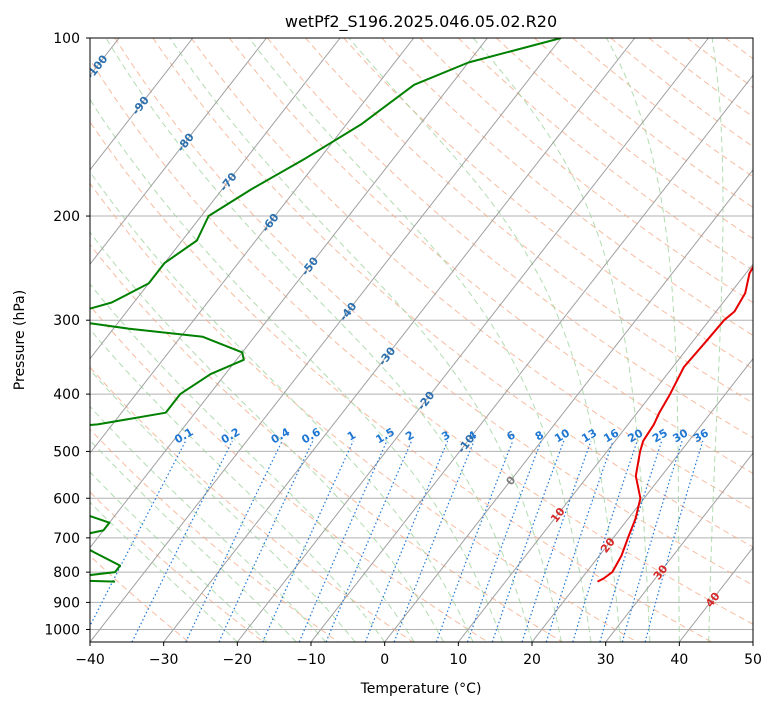 The width and height of the screenshot is (775, 708). Describe the element at coordinates (164, 660) in the screenshot. I see `x-tick-label: −30` at that location.